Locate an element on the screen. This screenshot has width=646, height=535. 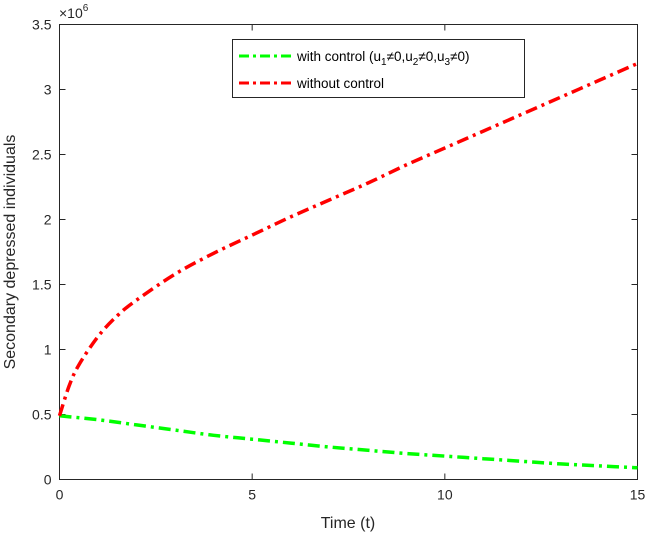
y-tick-label: 3.5 is located at coordinates (42, 25).